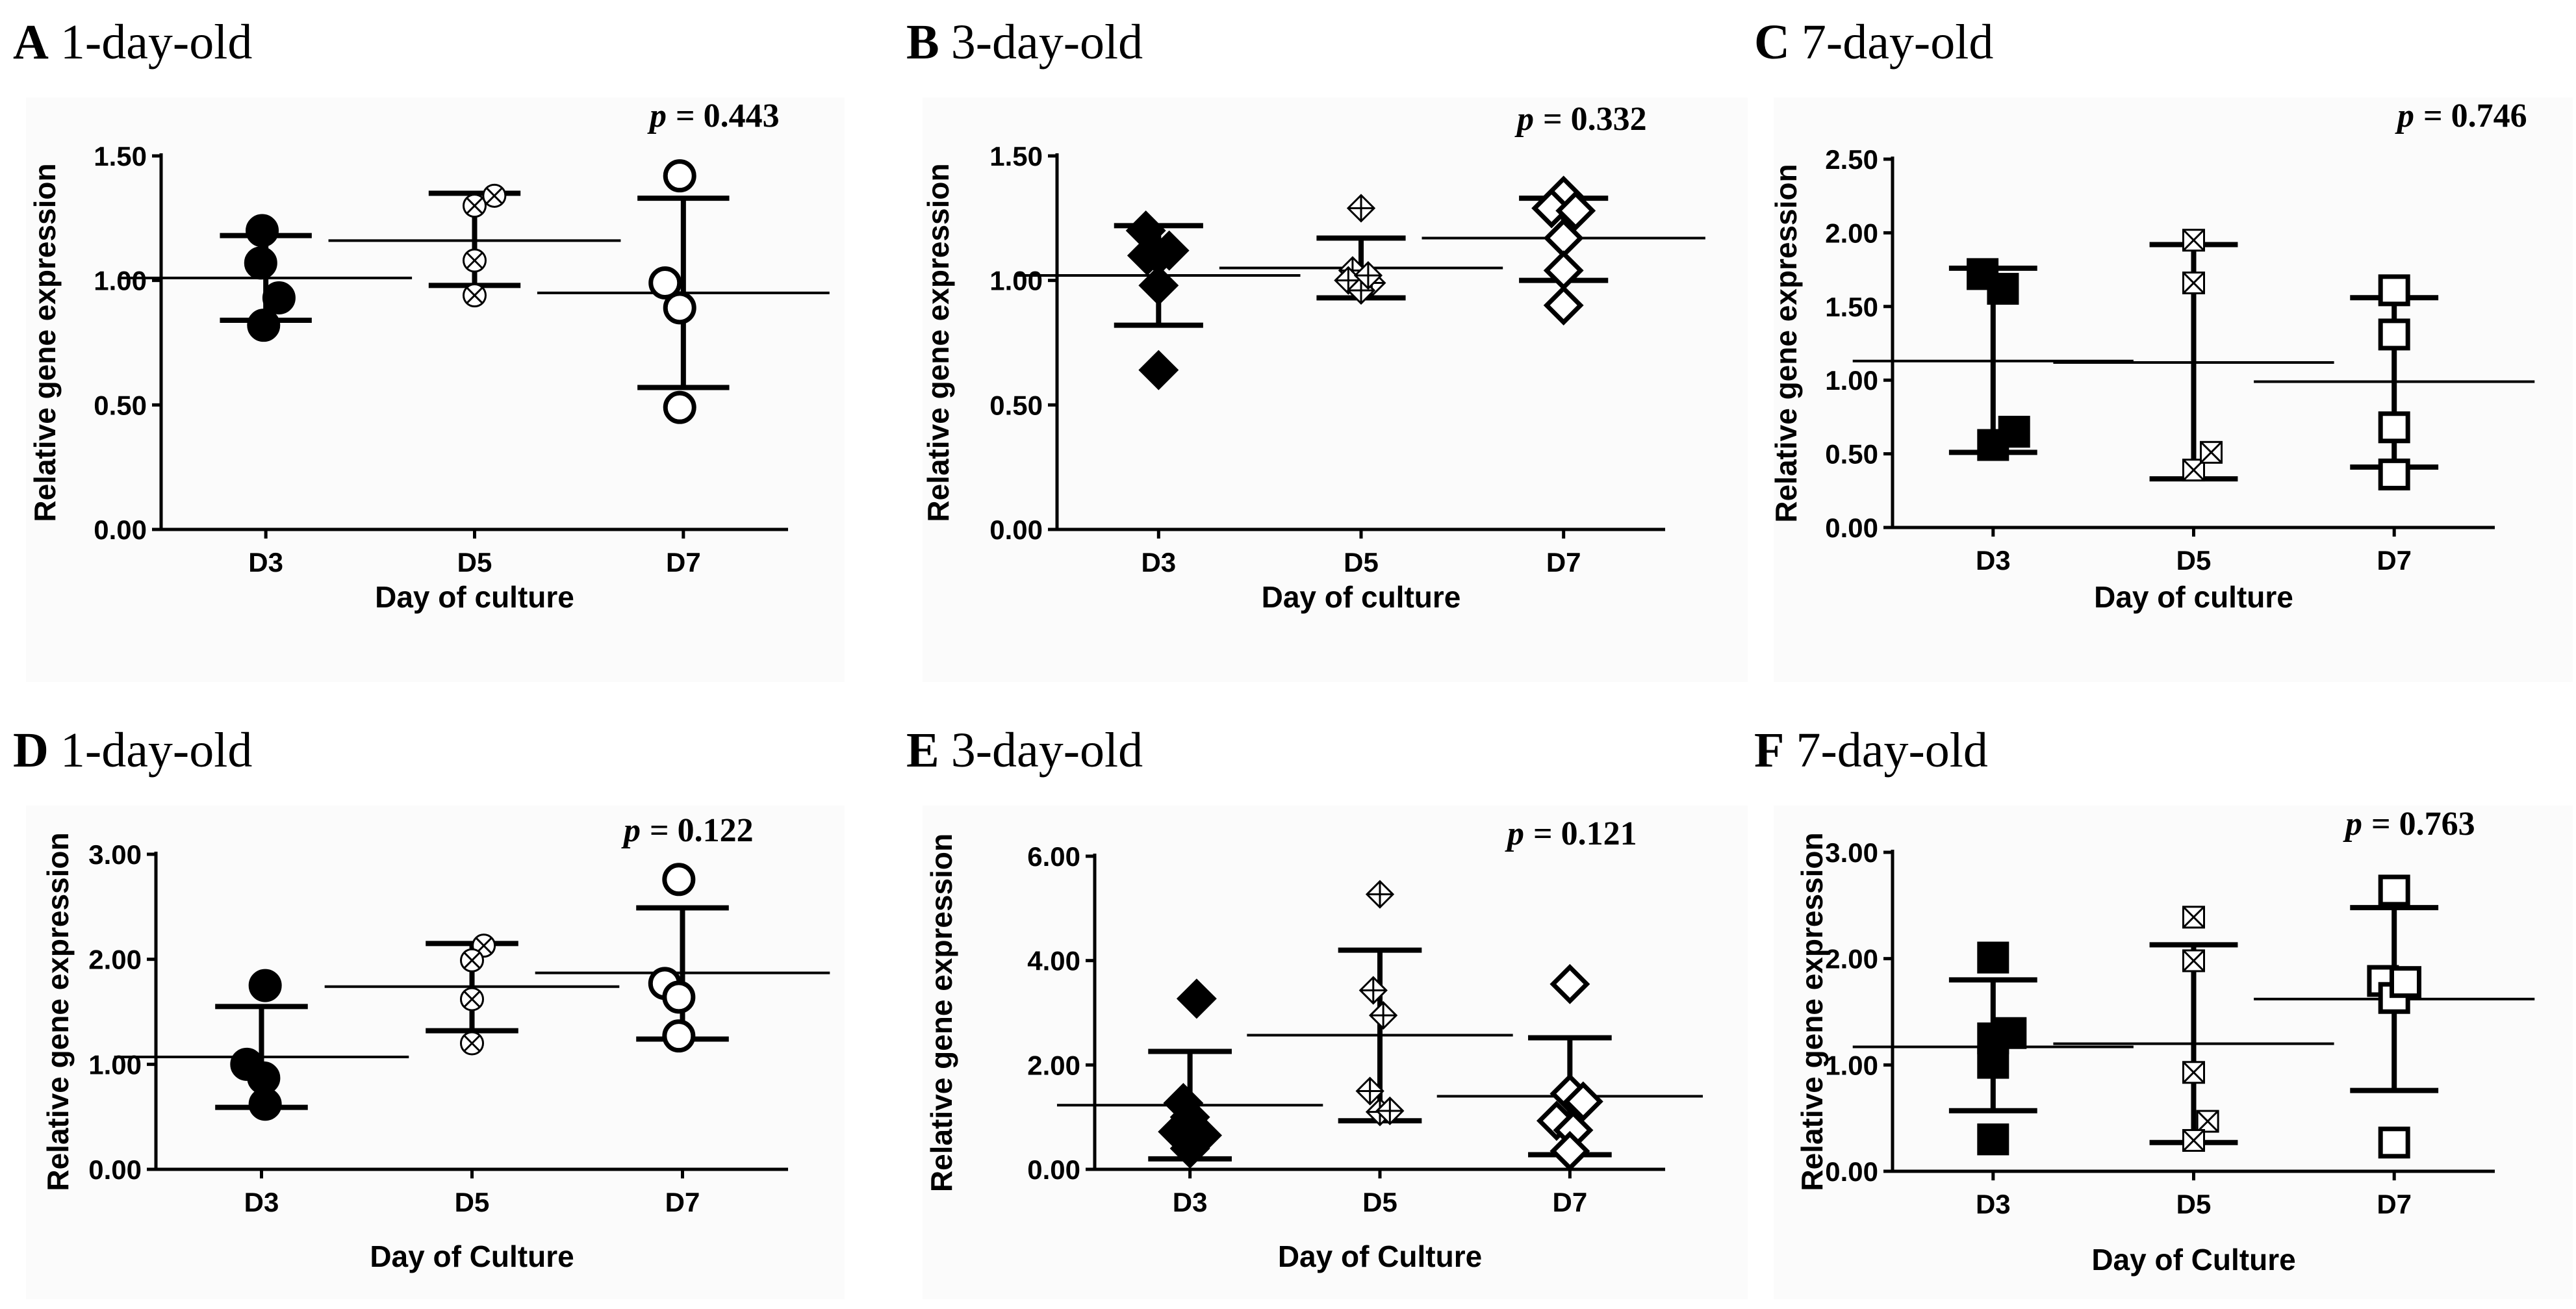 This screenshot has height=1309, width=2576. I want to click on panel-title: C 7-day-old, so click(1873, 42).